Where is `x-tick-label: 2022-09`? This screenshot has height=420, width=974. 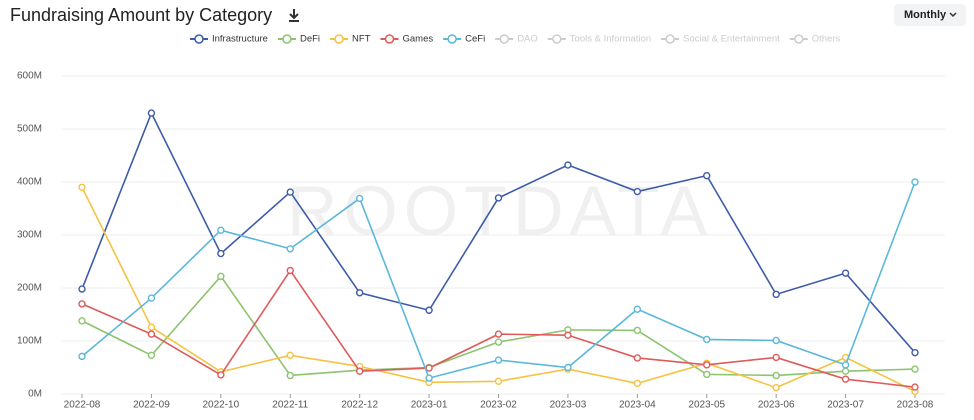 x-tick-label: 2022-09 is located at coordinates (151, 405).